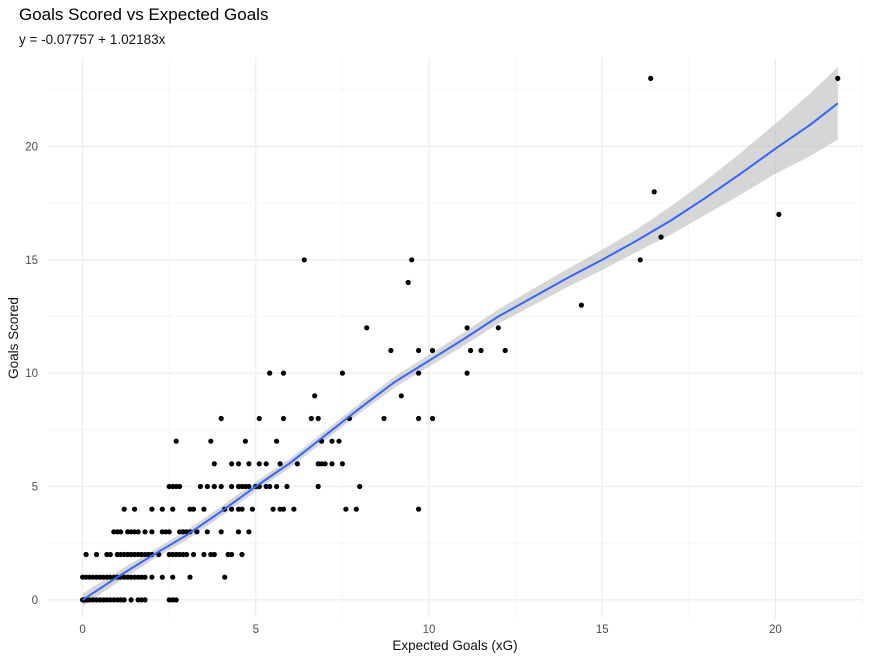 The image size is (870, 660). I want to click on y-axis-label: Goals Scored, so click(13, 338).